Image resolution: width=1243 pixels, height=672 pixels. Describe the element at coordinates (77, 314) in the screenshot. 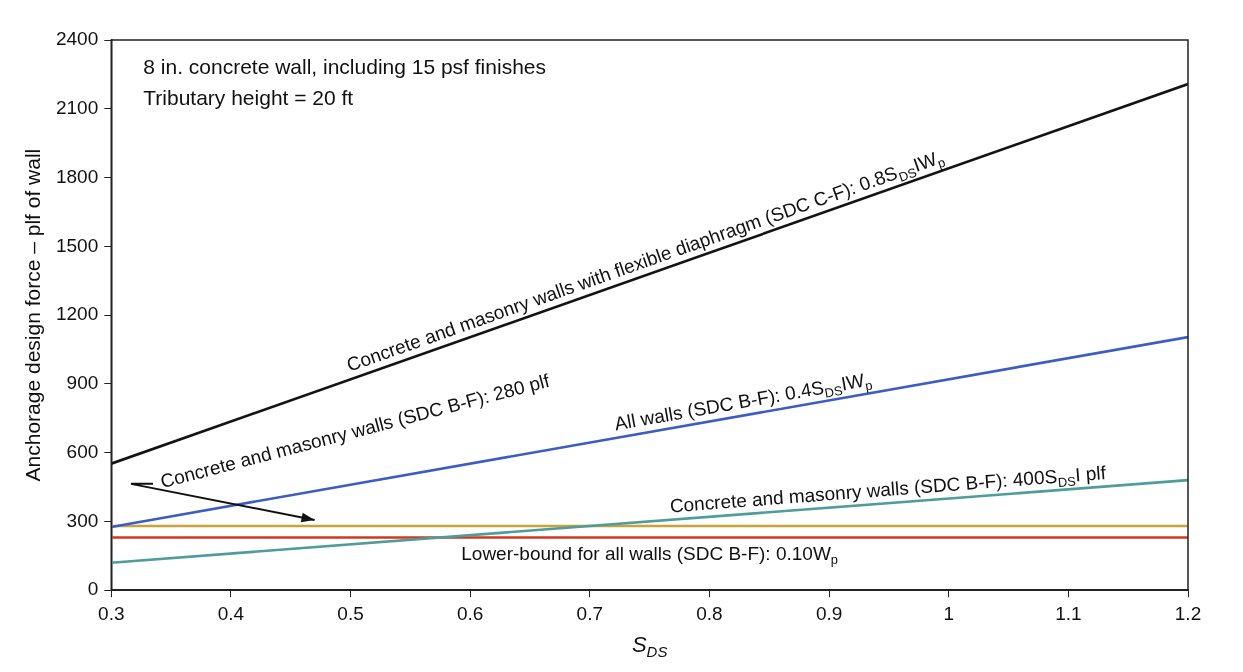

I see `y-tick-label: 1200` at that location.